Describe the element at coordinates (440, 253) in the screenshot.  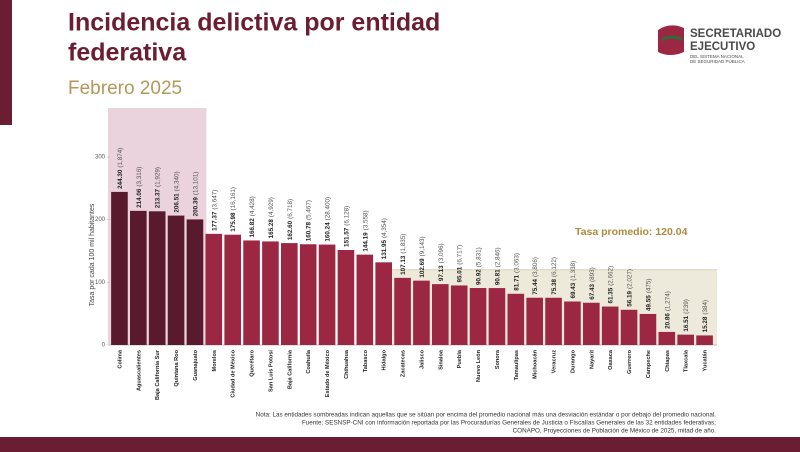
I see `value-label-count: (3,096)` at that location.